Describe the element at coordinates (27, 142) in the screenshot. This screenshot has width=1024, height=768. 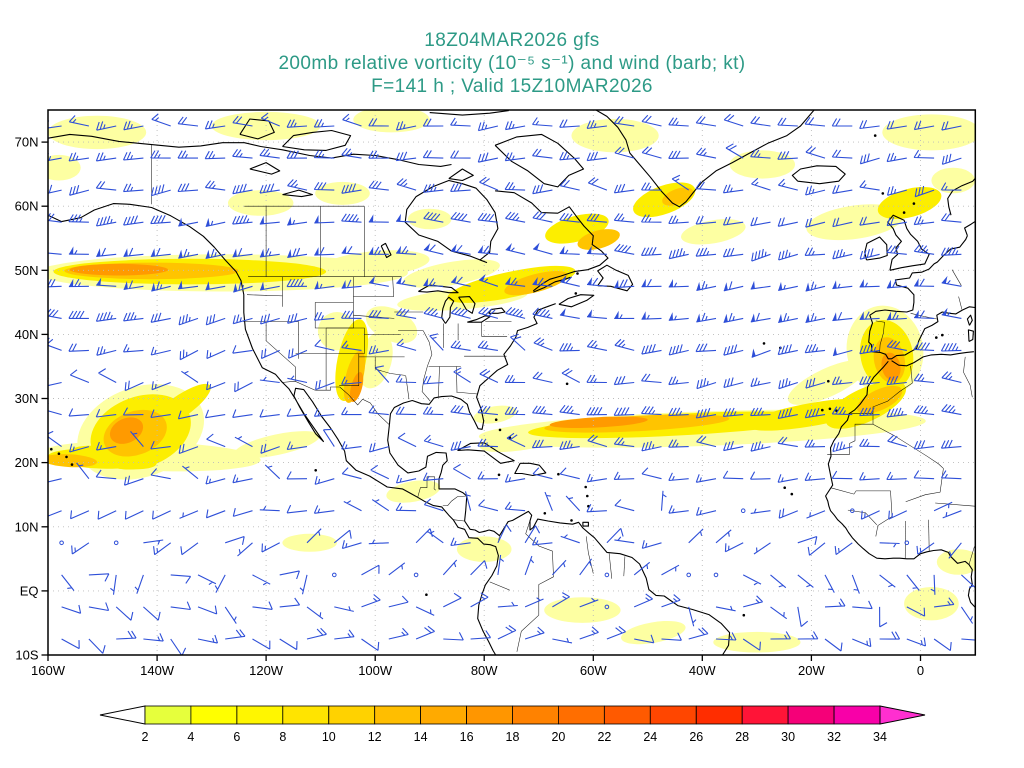
I see `svg-text: 70N` at that location.